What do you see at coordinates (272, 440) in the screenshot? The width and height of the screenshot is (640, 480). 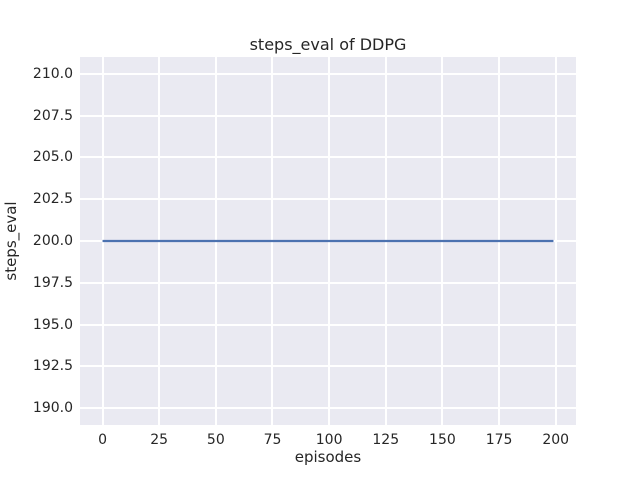 I see `x-tick-label: 75` at bounding box center [272, 440].